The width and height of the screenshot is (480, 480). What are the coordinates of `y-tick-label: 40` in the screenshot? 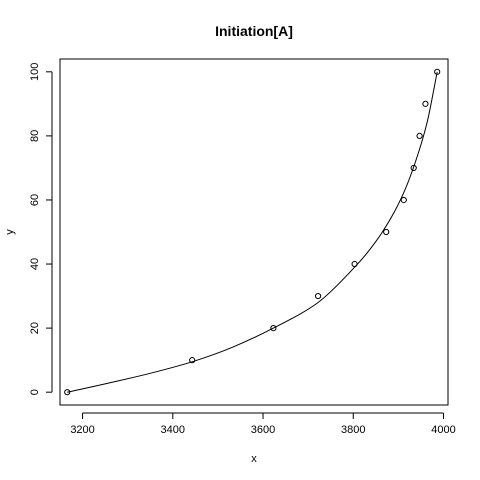 It's located at (35, 264).